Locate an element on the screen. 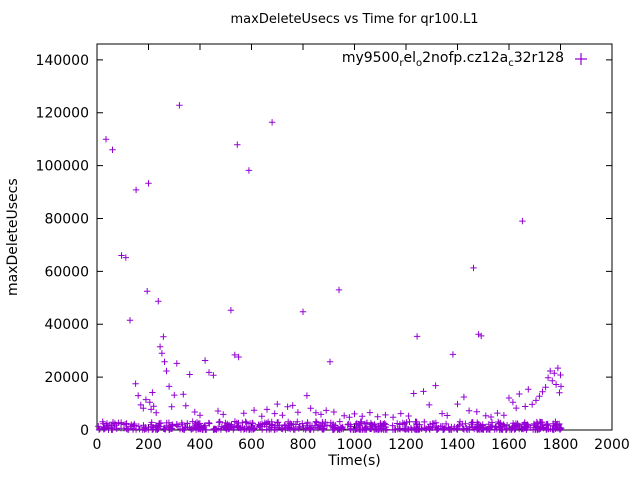  dense-band-points is located at coordinates (330, 425).